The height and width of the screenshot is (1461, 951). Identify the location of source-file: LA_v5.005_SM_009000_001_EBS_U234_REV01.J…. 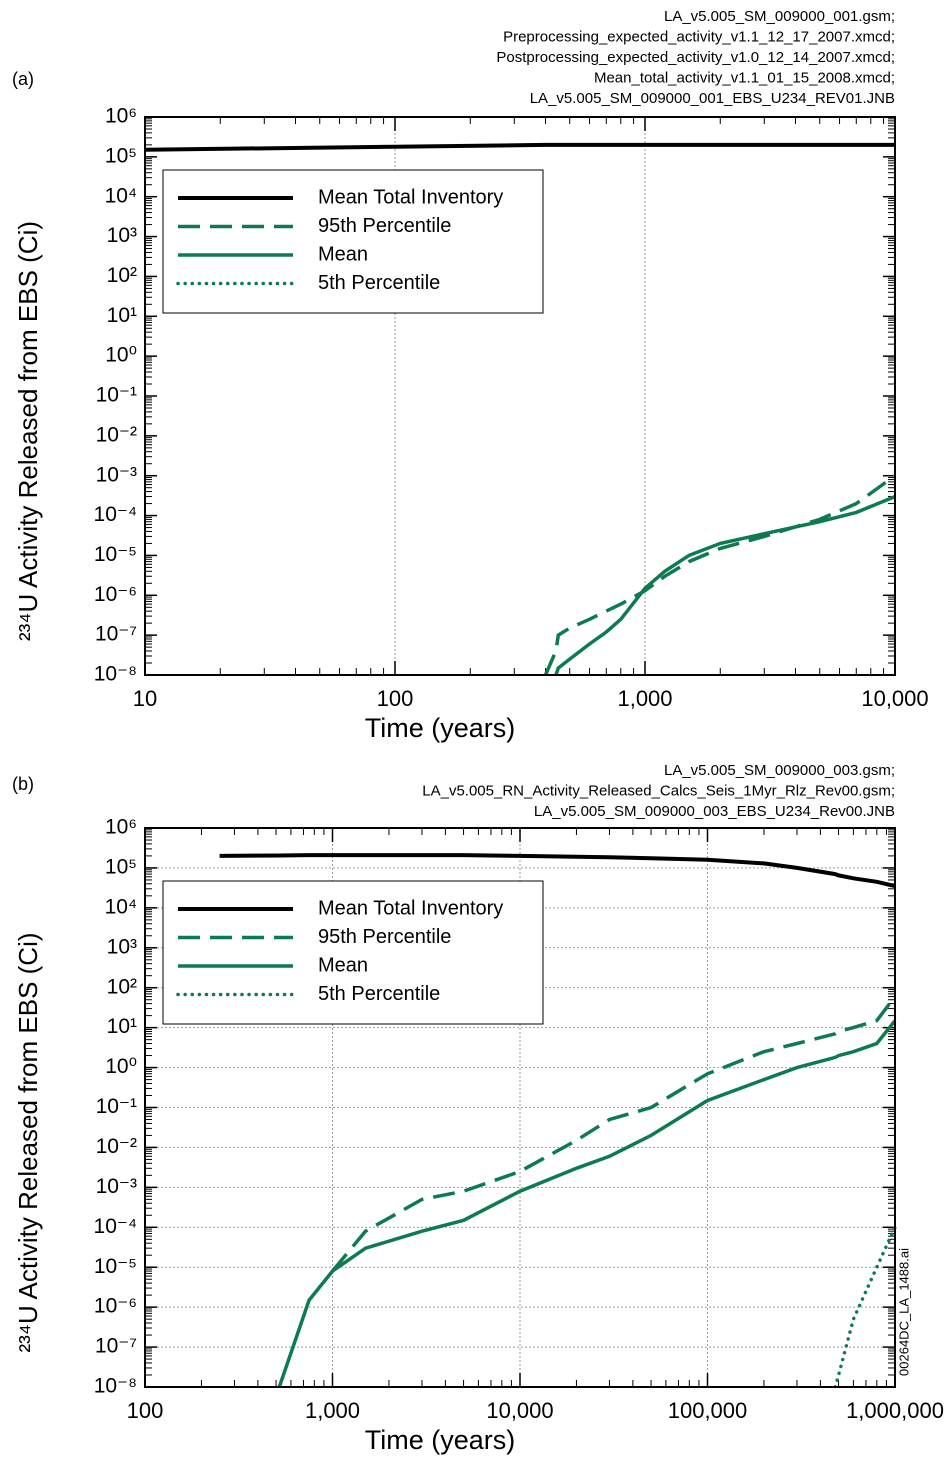
(712, 98).